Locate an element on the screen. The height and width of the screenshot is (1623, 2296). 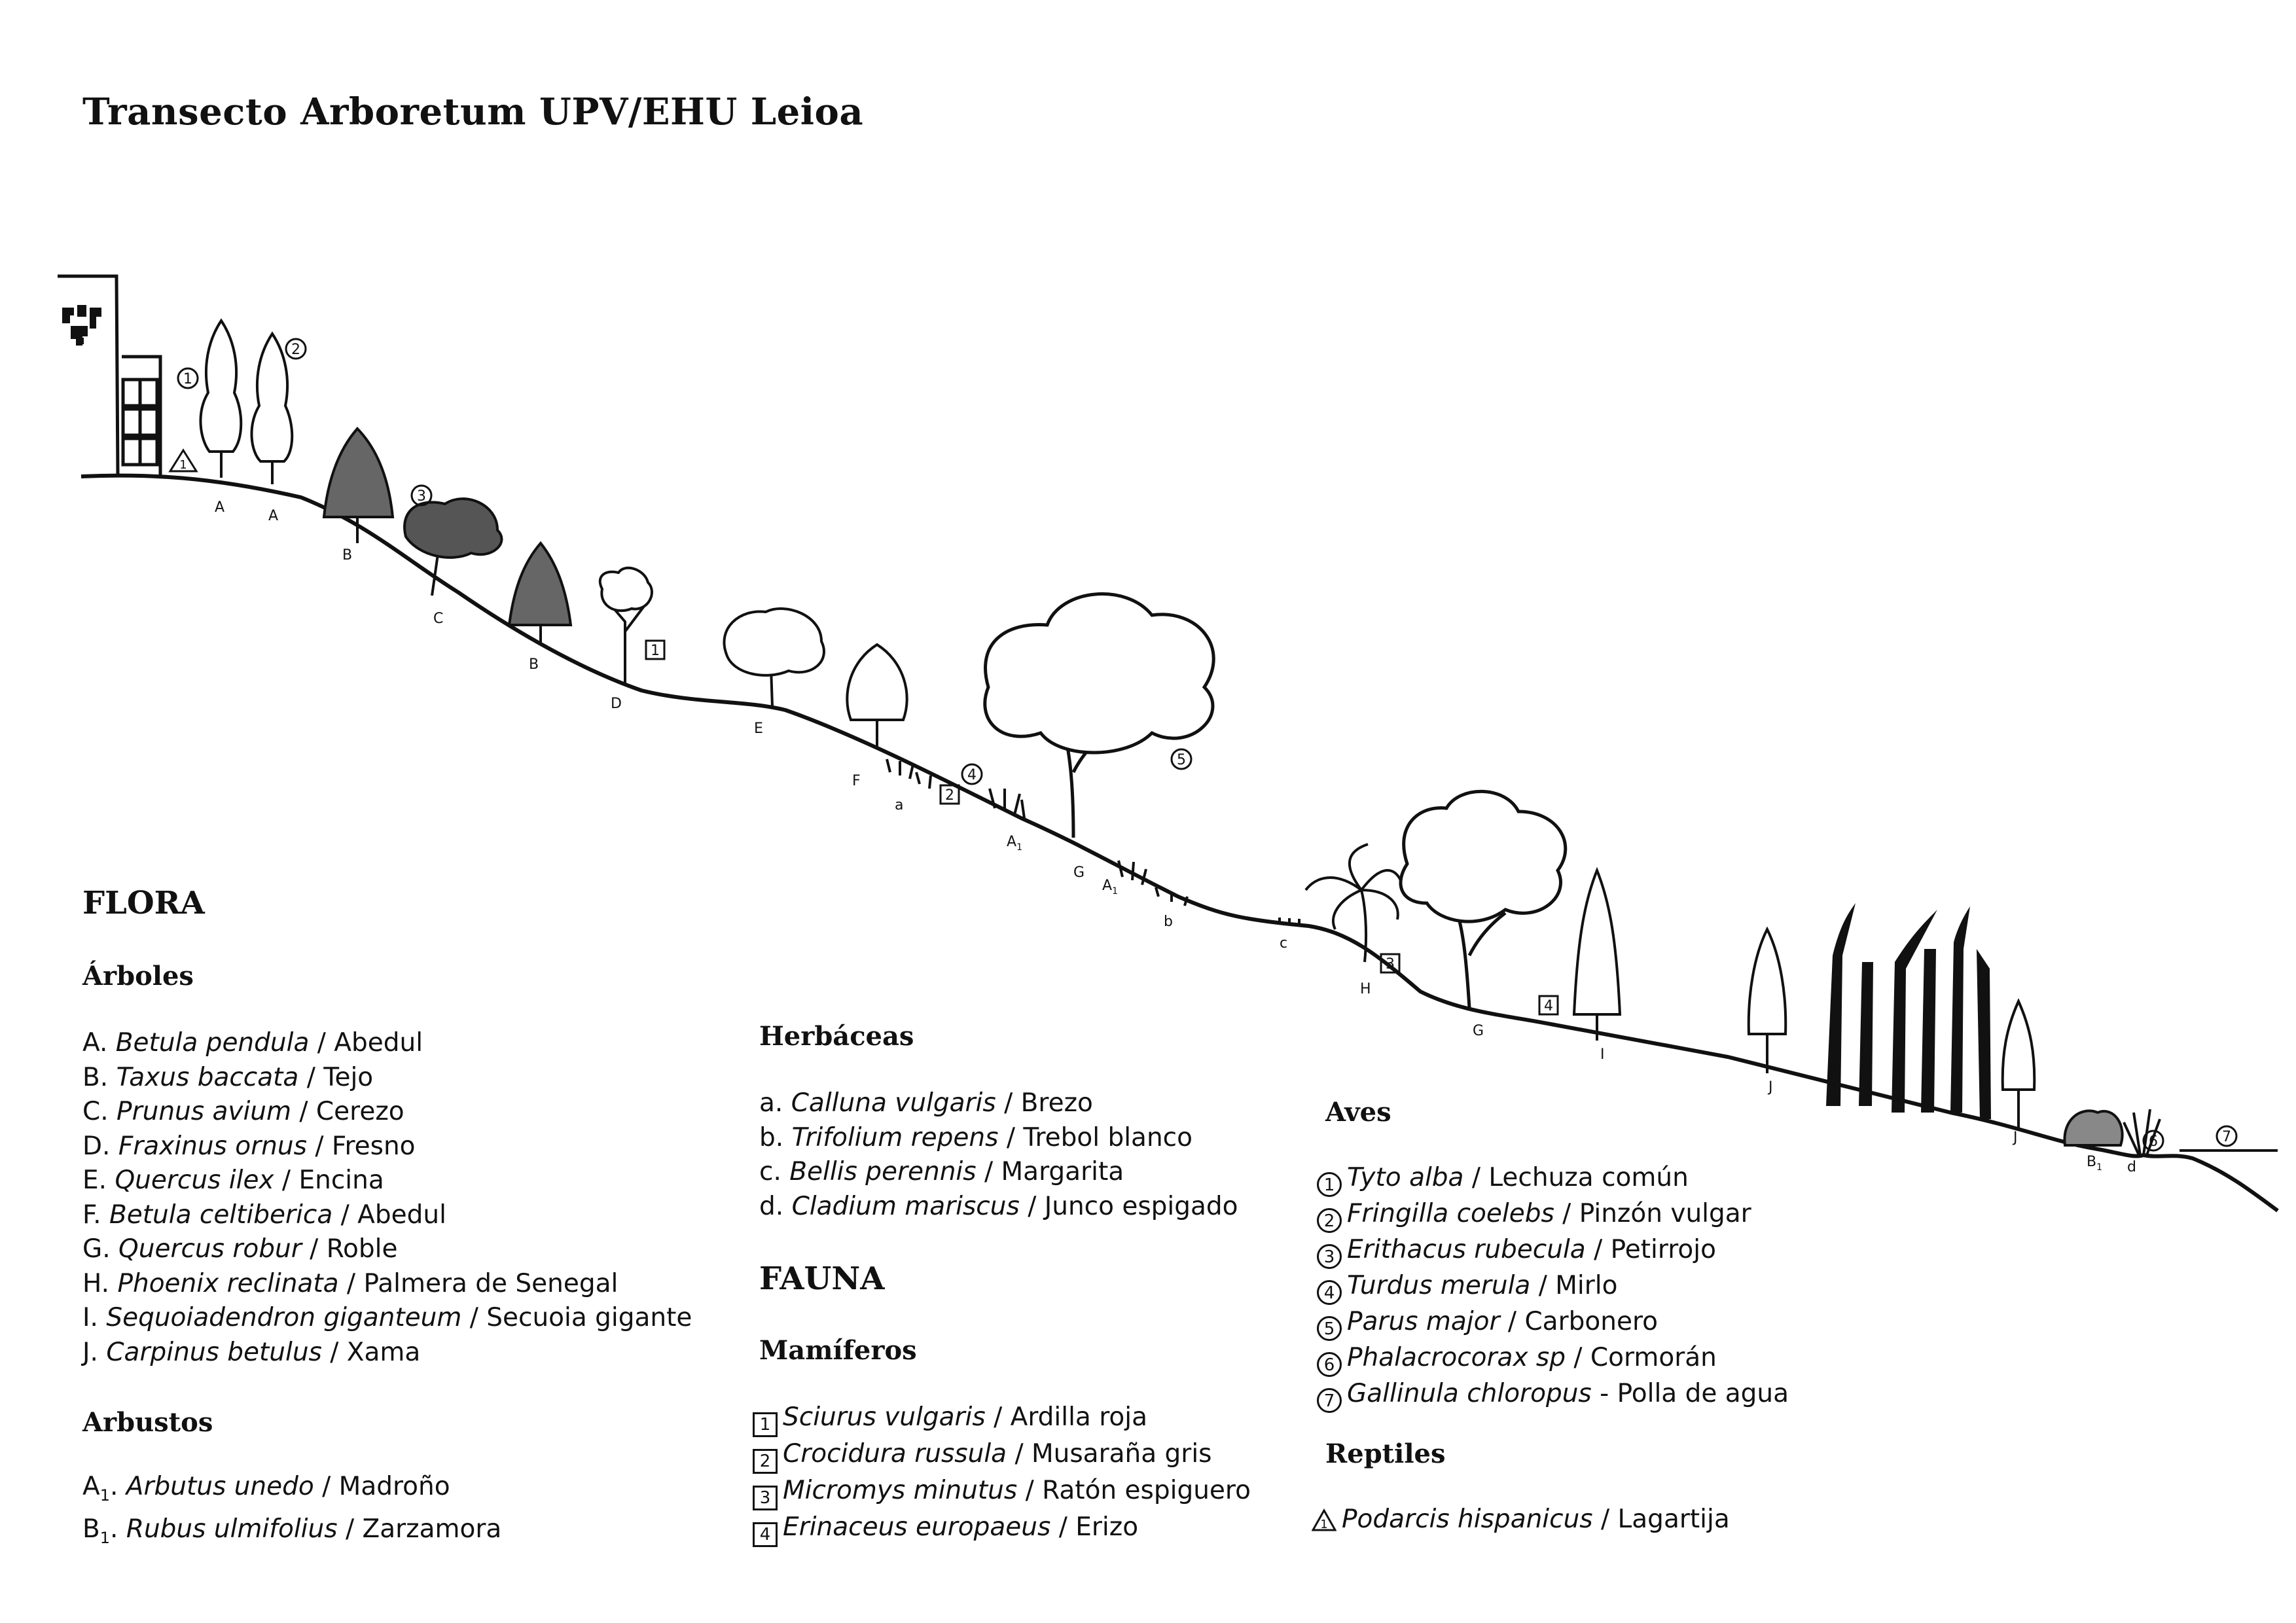
label-B1: B1 is located at coordinates (2094, 1163).